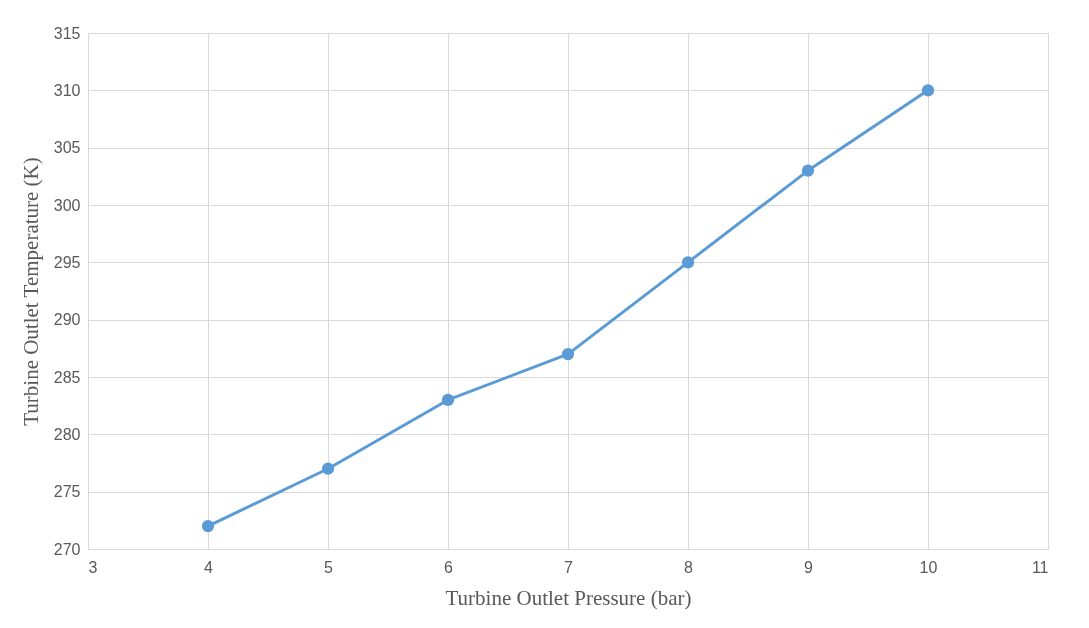 The height and width of the screenshot is (628, 1089). What do you see at coordinates (67, 549) in the screenshot?
I see `y-tick-label: 270` at bounding box center [67, 549].